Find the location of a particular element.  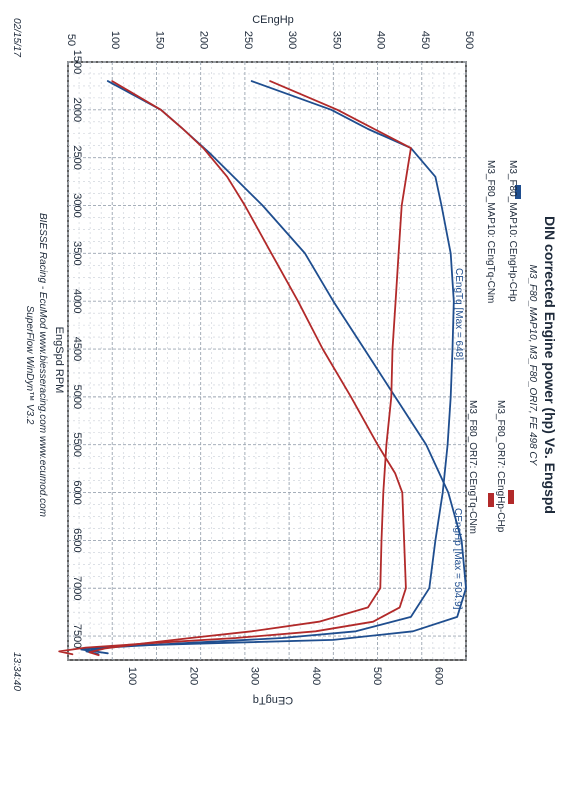

tq-tick-label: 600 is located at coordinates (438, 676).